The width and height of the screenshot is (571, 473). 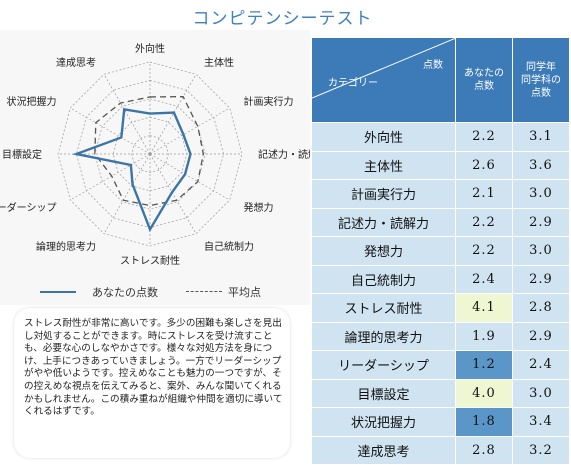 I want to click on radar-grid-ring, so click(x=150, y=154).